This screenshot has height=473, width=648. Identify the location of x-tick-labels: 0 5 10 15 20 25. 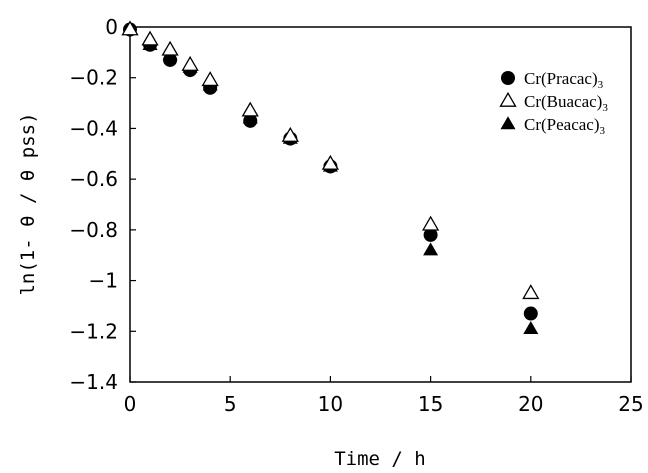
(384, 404).